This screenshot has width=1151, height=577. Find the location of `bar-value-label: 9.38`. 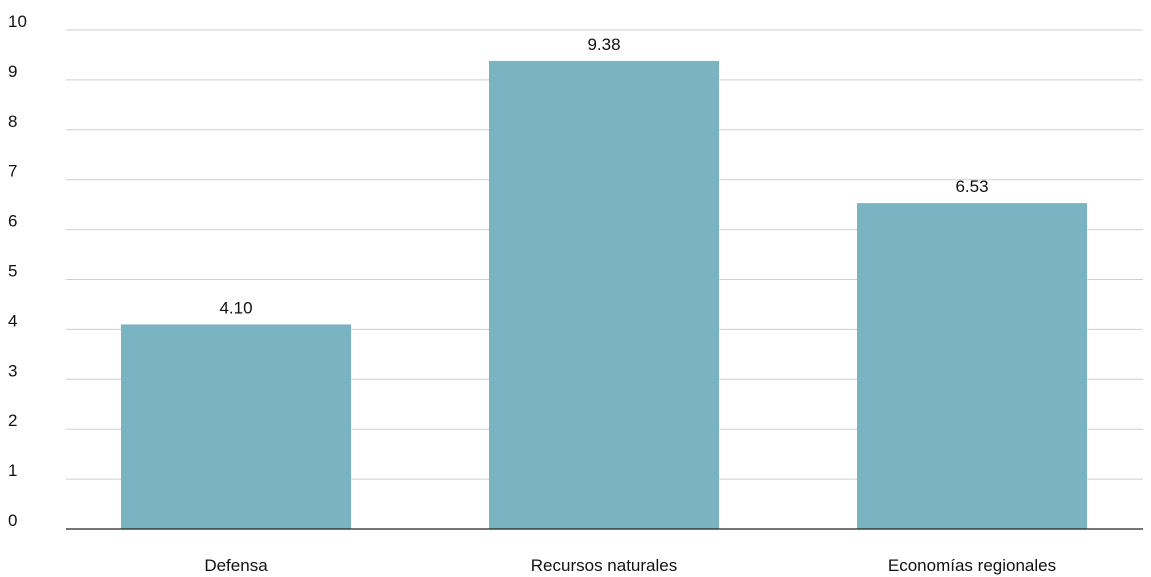

bar-value-label: 9.38 is located at coordinates (603, 44).